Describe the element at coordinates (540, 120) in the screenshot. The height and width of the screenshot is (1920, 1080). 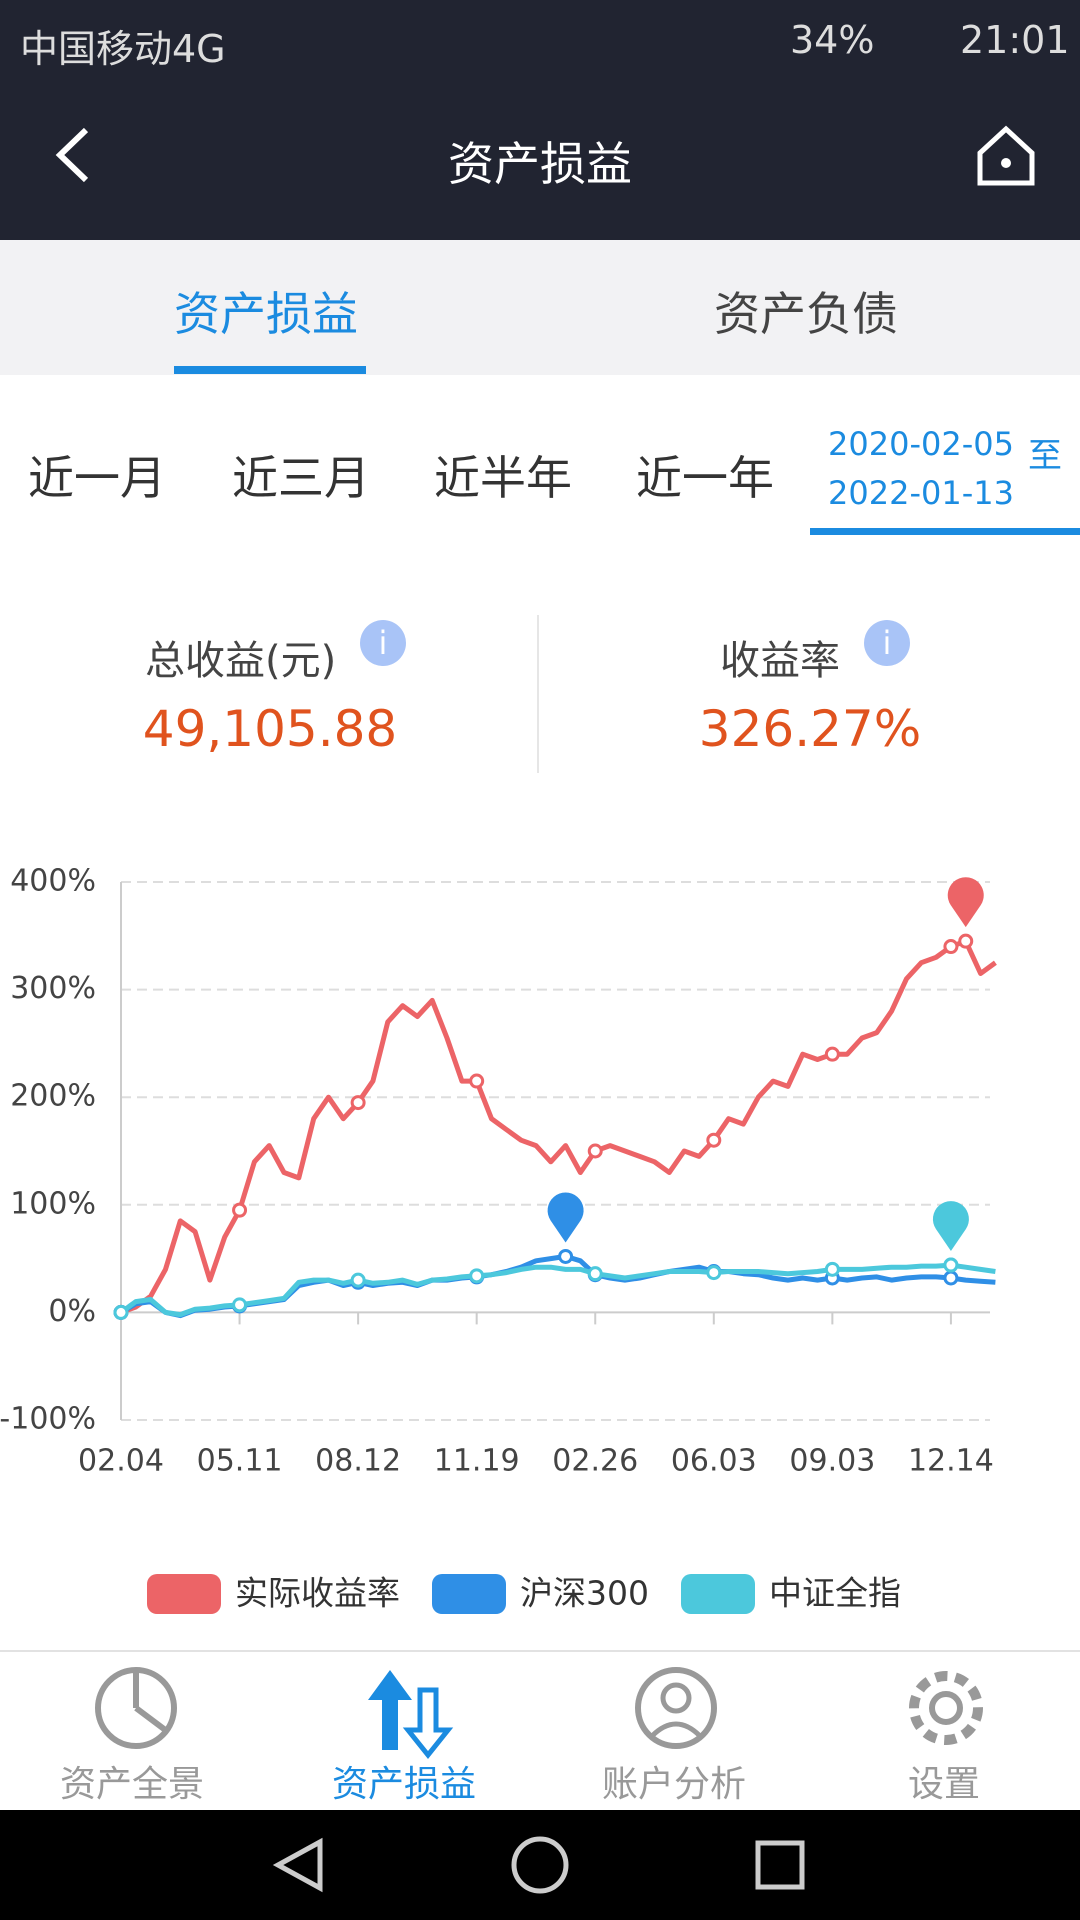
I see `top-bar` at that location.